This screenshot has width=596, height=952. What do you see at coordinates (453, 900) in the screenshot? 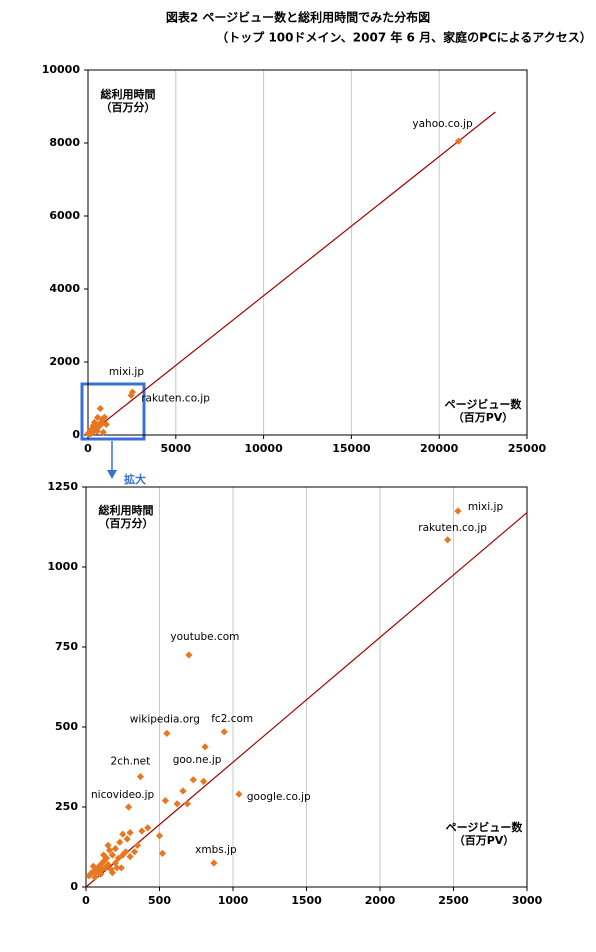
I see `x-tick-label: 2500` at bounding box center [453, 900].